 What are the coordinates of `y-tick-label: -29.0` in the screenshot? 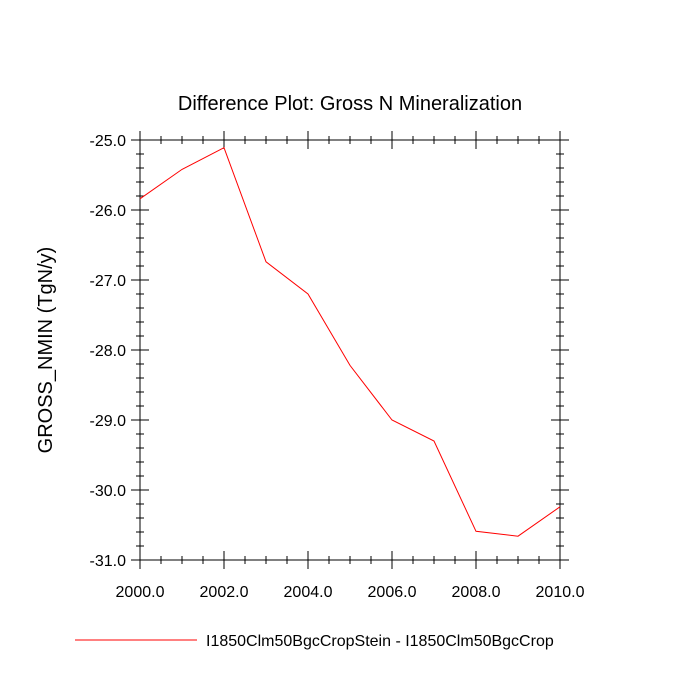 It's located at (108, 421).